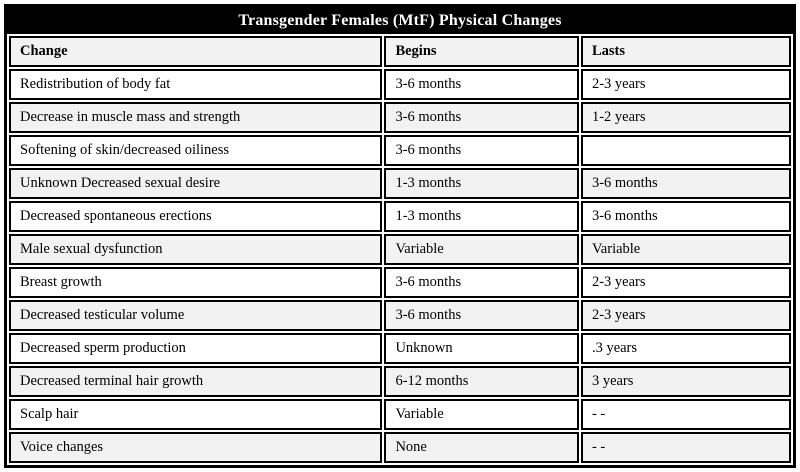 This screenshot has width=800, height=472. I want to click on table-row: Scalp hair Variable - -, so click(400, 414).